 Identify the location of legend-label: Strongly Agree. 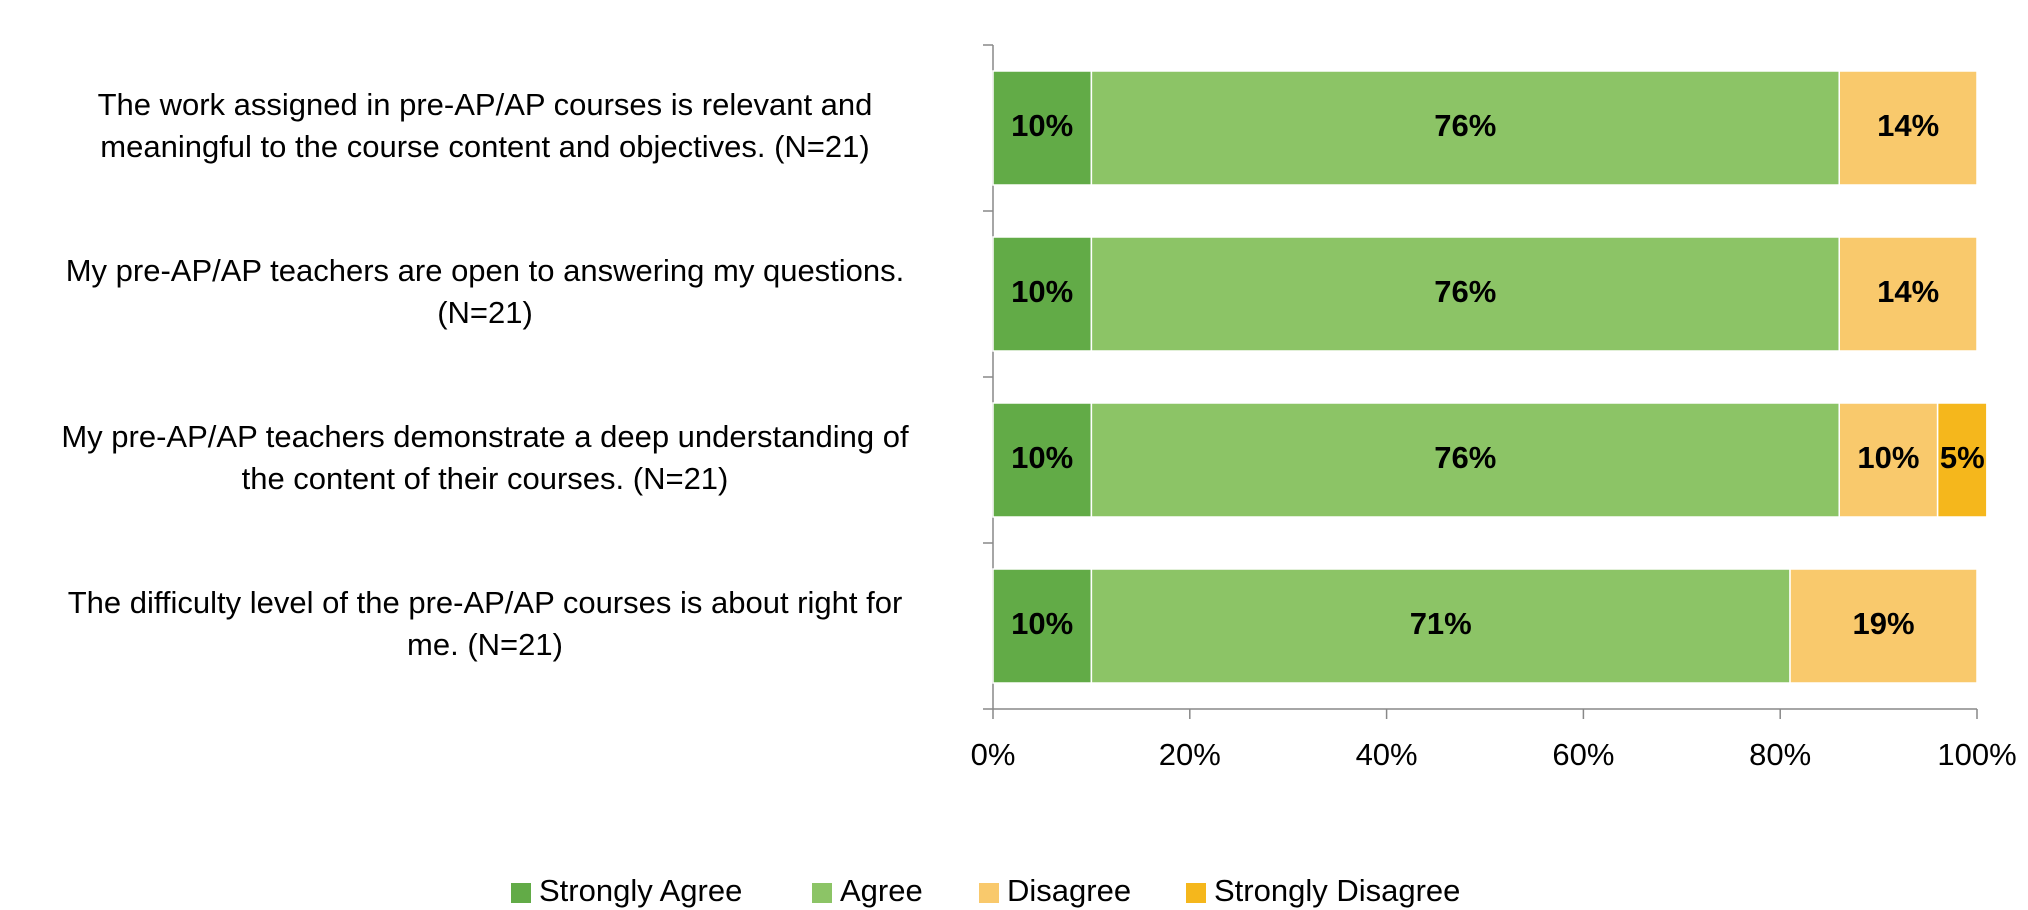
(640, 890).